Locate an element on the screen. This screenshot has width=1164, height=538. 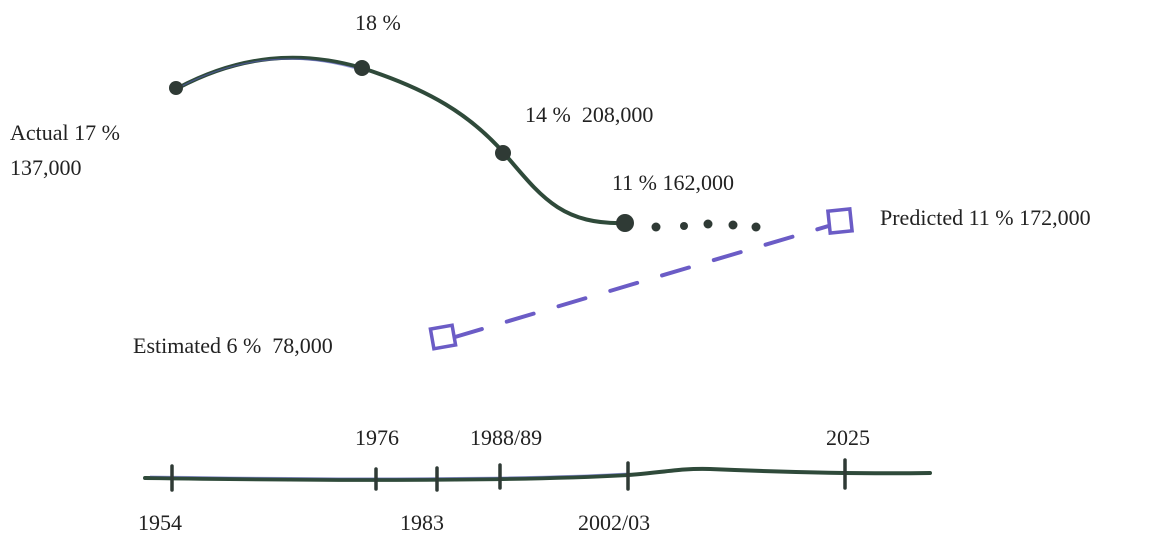
label-actual-1954-line1: Actual 17 % is located at coordinates (65, 132).